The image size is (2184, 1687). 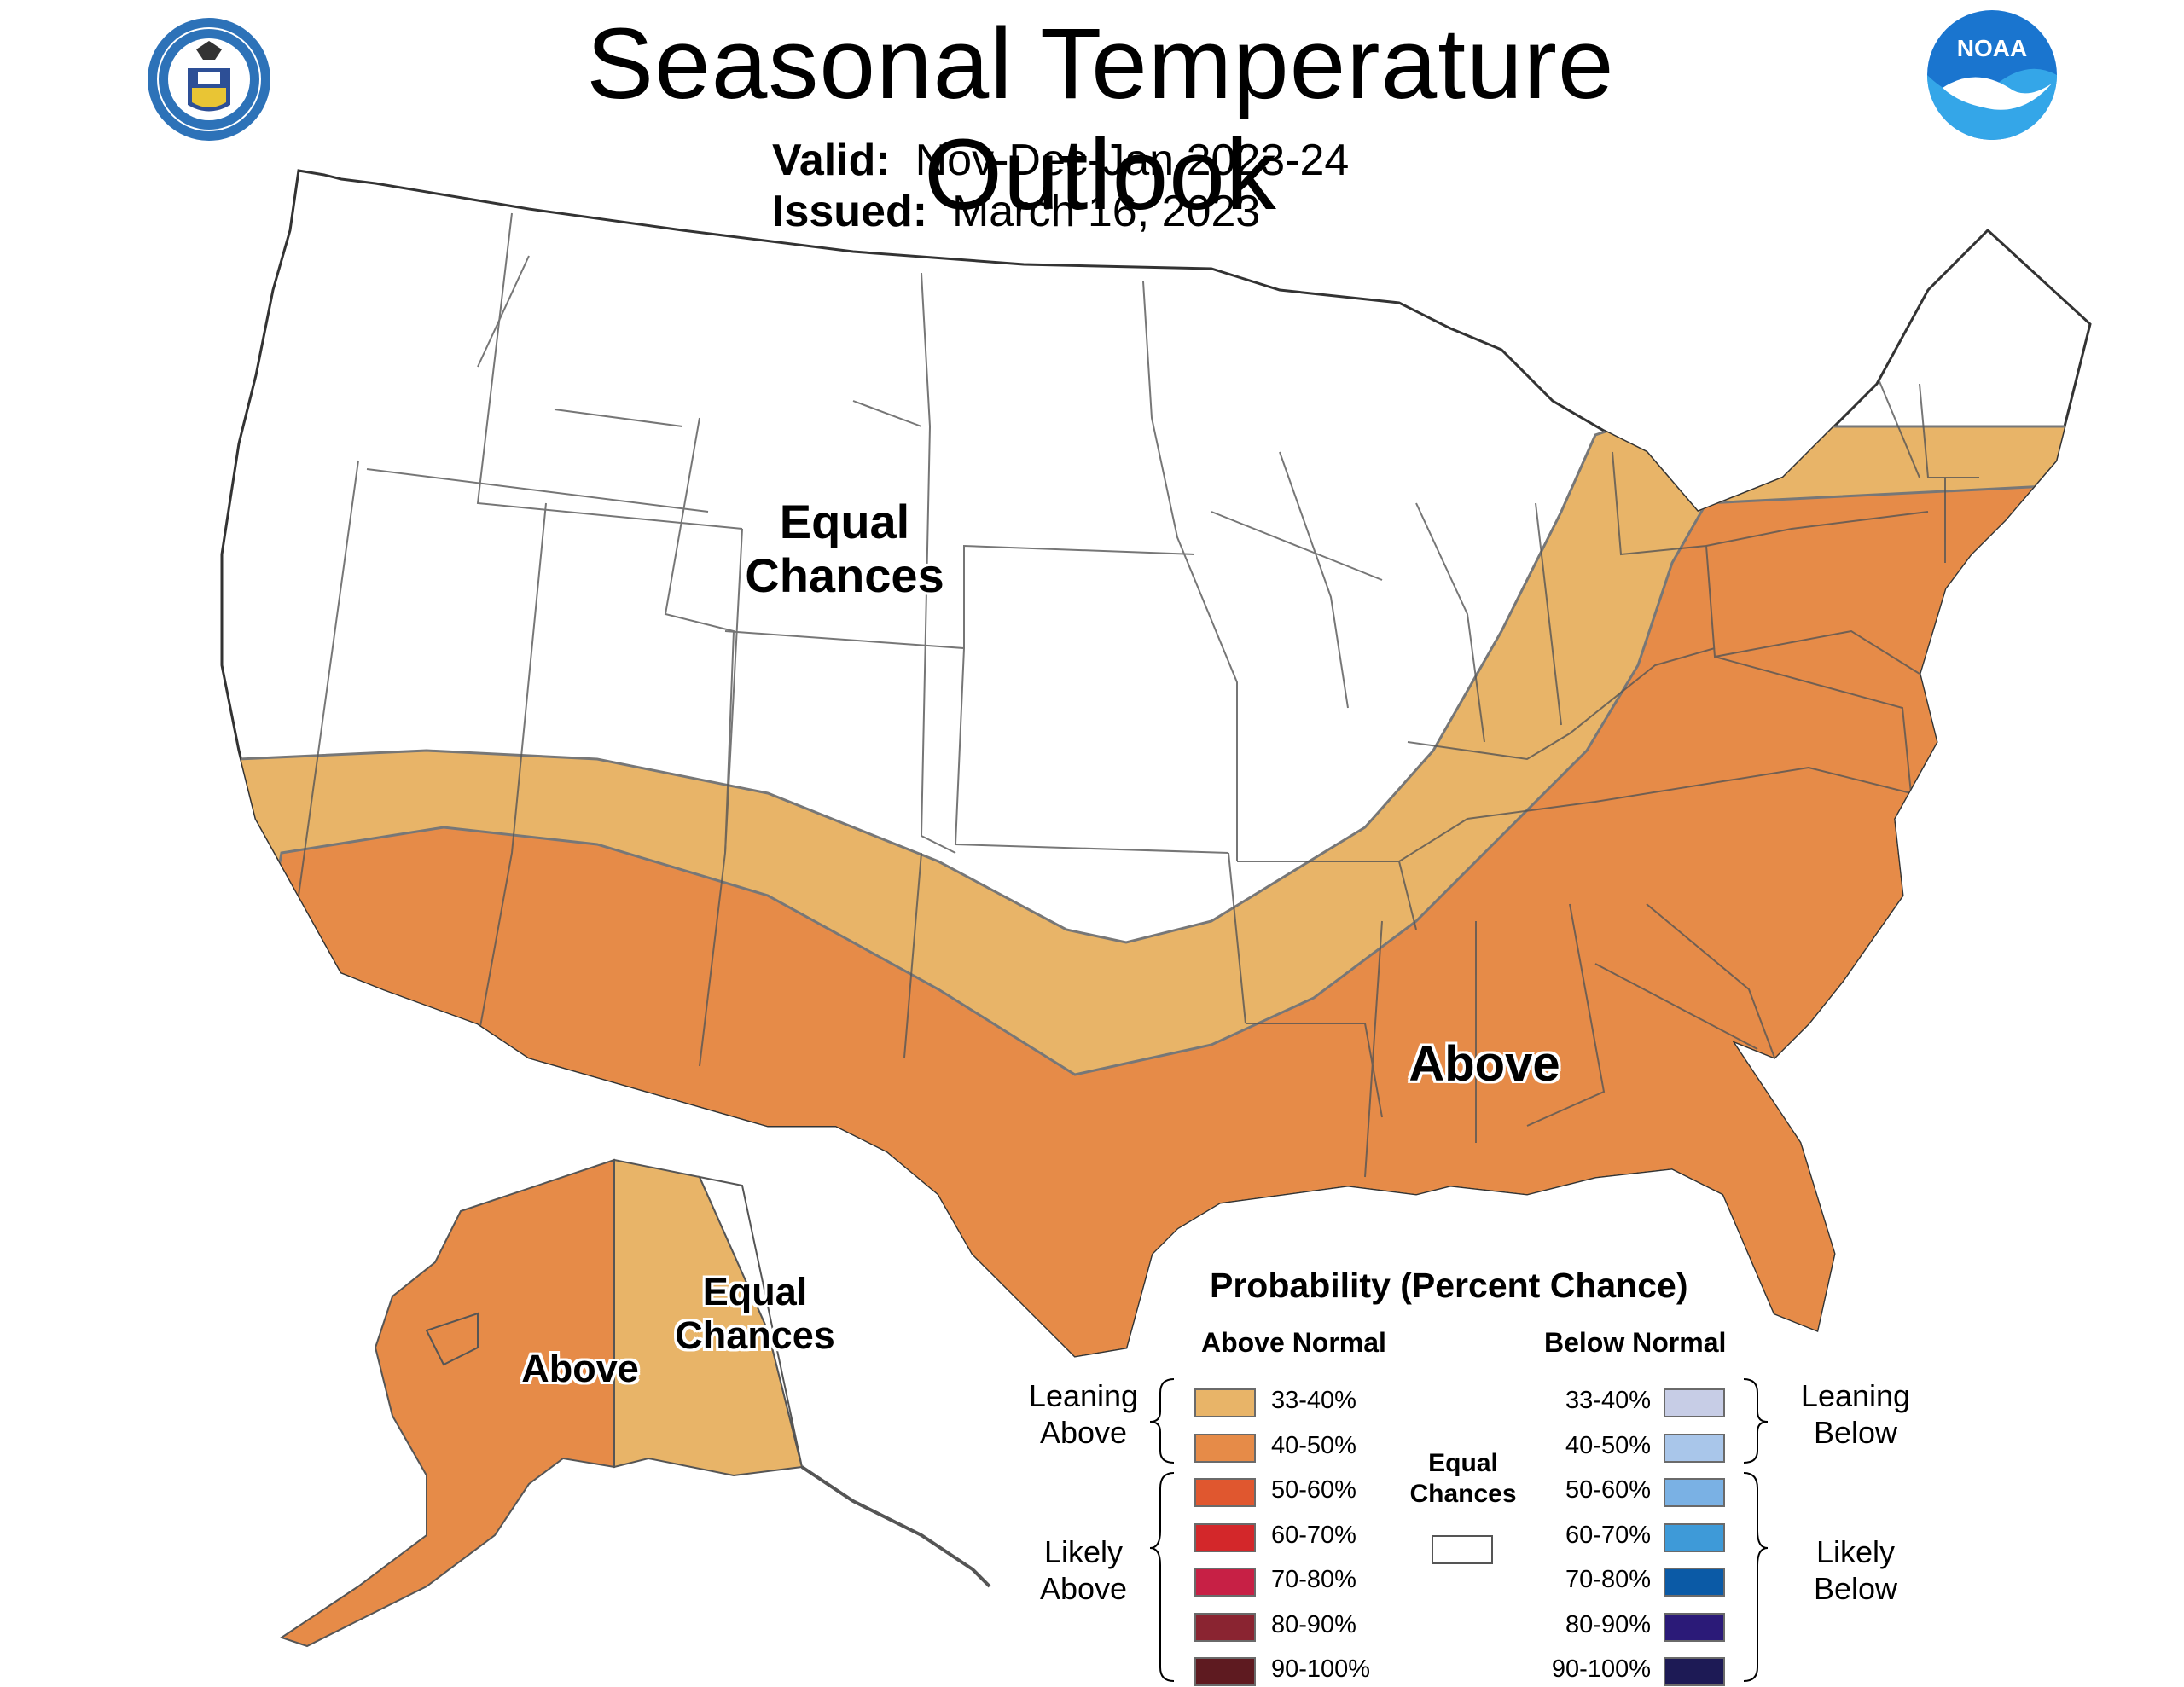 I want to click on equal-chances-legend-label: Equal Chances, so click(x=1463, y=1479).